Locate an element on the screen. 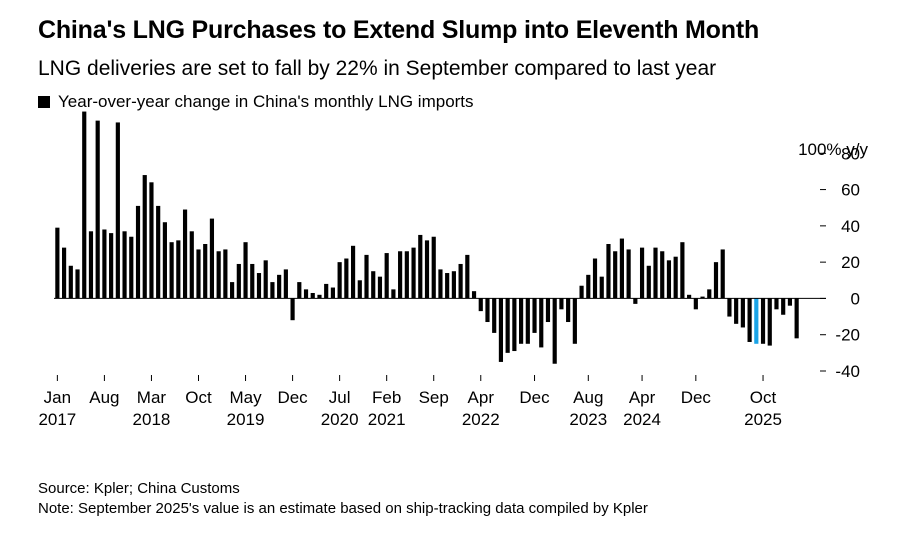 The height and width of the screenshot is (535, 898). x-tick-year: 2021 is located at coordinates (387, 419).